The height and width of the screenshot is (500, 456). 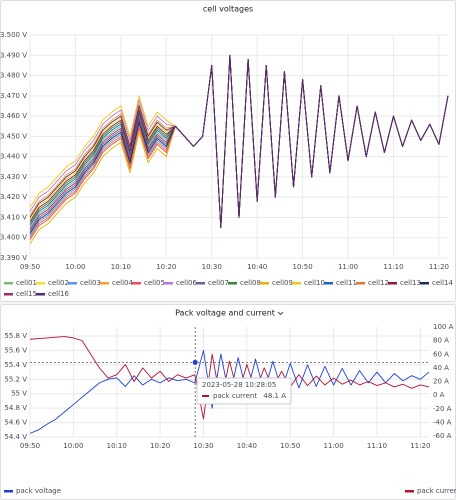 I want to click on legend-label: cell04, so click(x=122, y=283).